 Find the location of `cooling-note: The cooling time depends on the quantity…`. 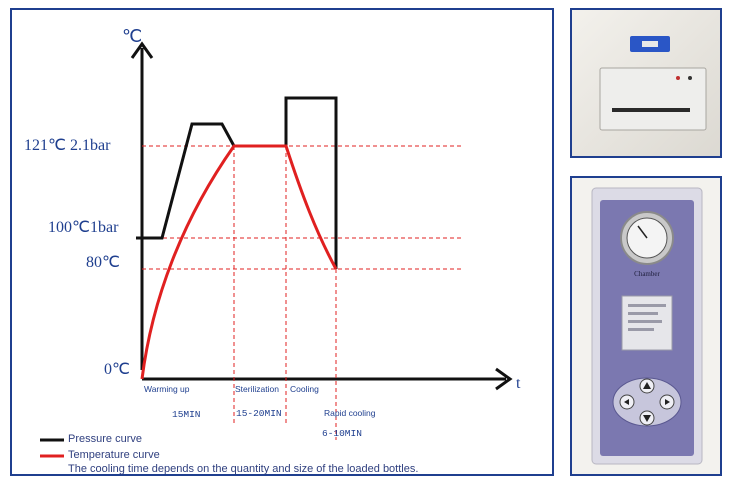

cooling-note: The cooling time depends on the quantity… is located at coordinates (243, 469).